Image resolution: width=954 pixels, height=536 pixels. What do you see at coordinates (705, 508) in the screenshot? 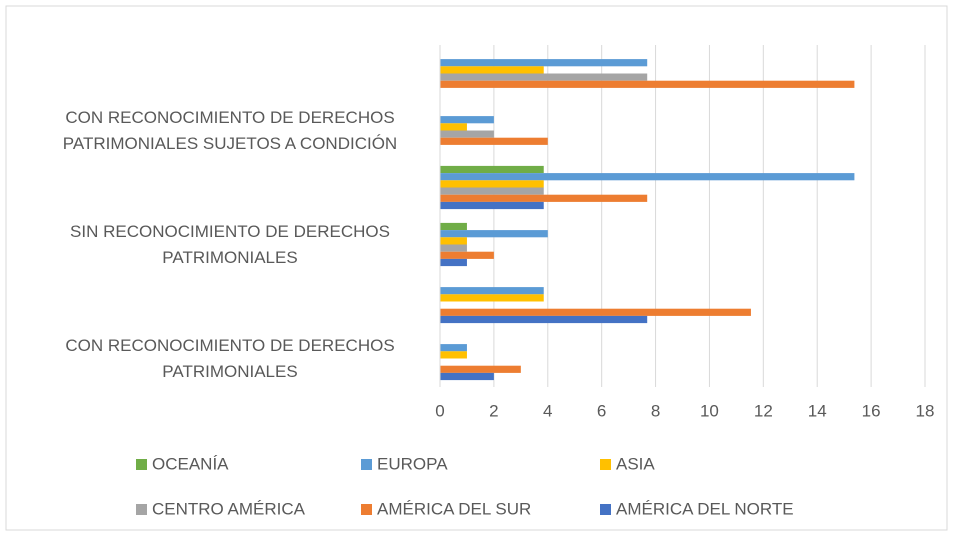
I see `legend-label: AMÉRICA DEL NORTE` at bounding box center [705, 508].